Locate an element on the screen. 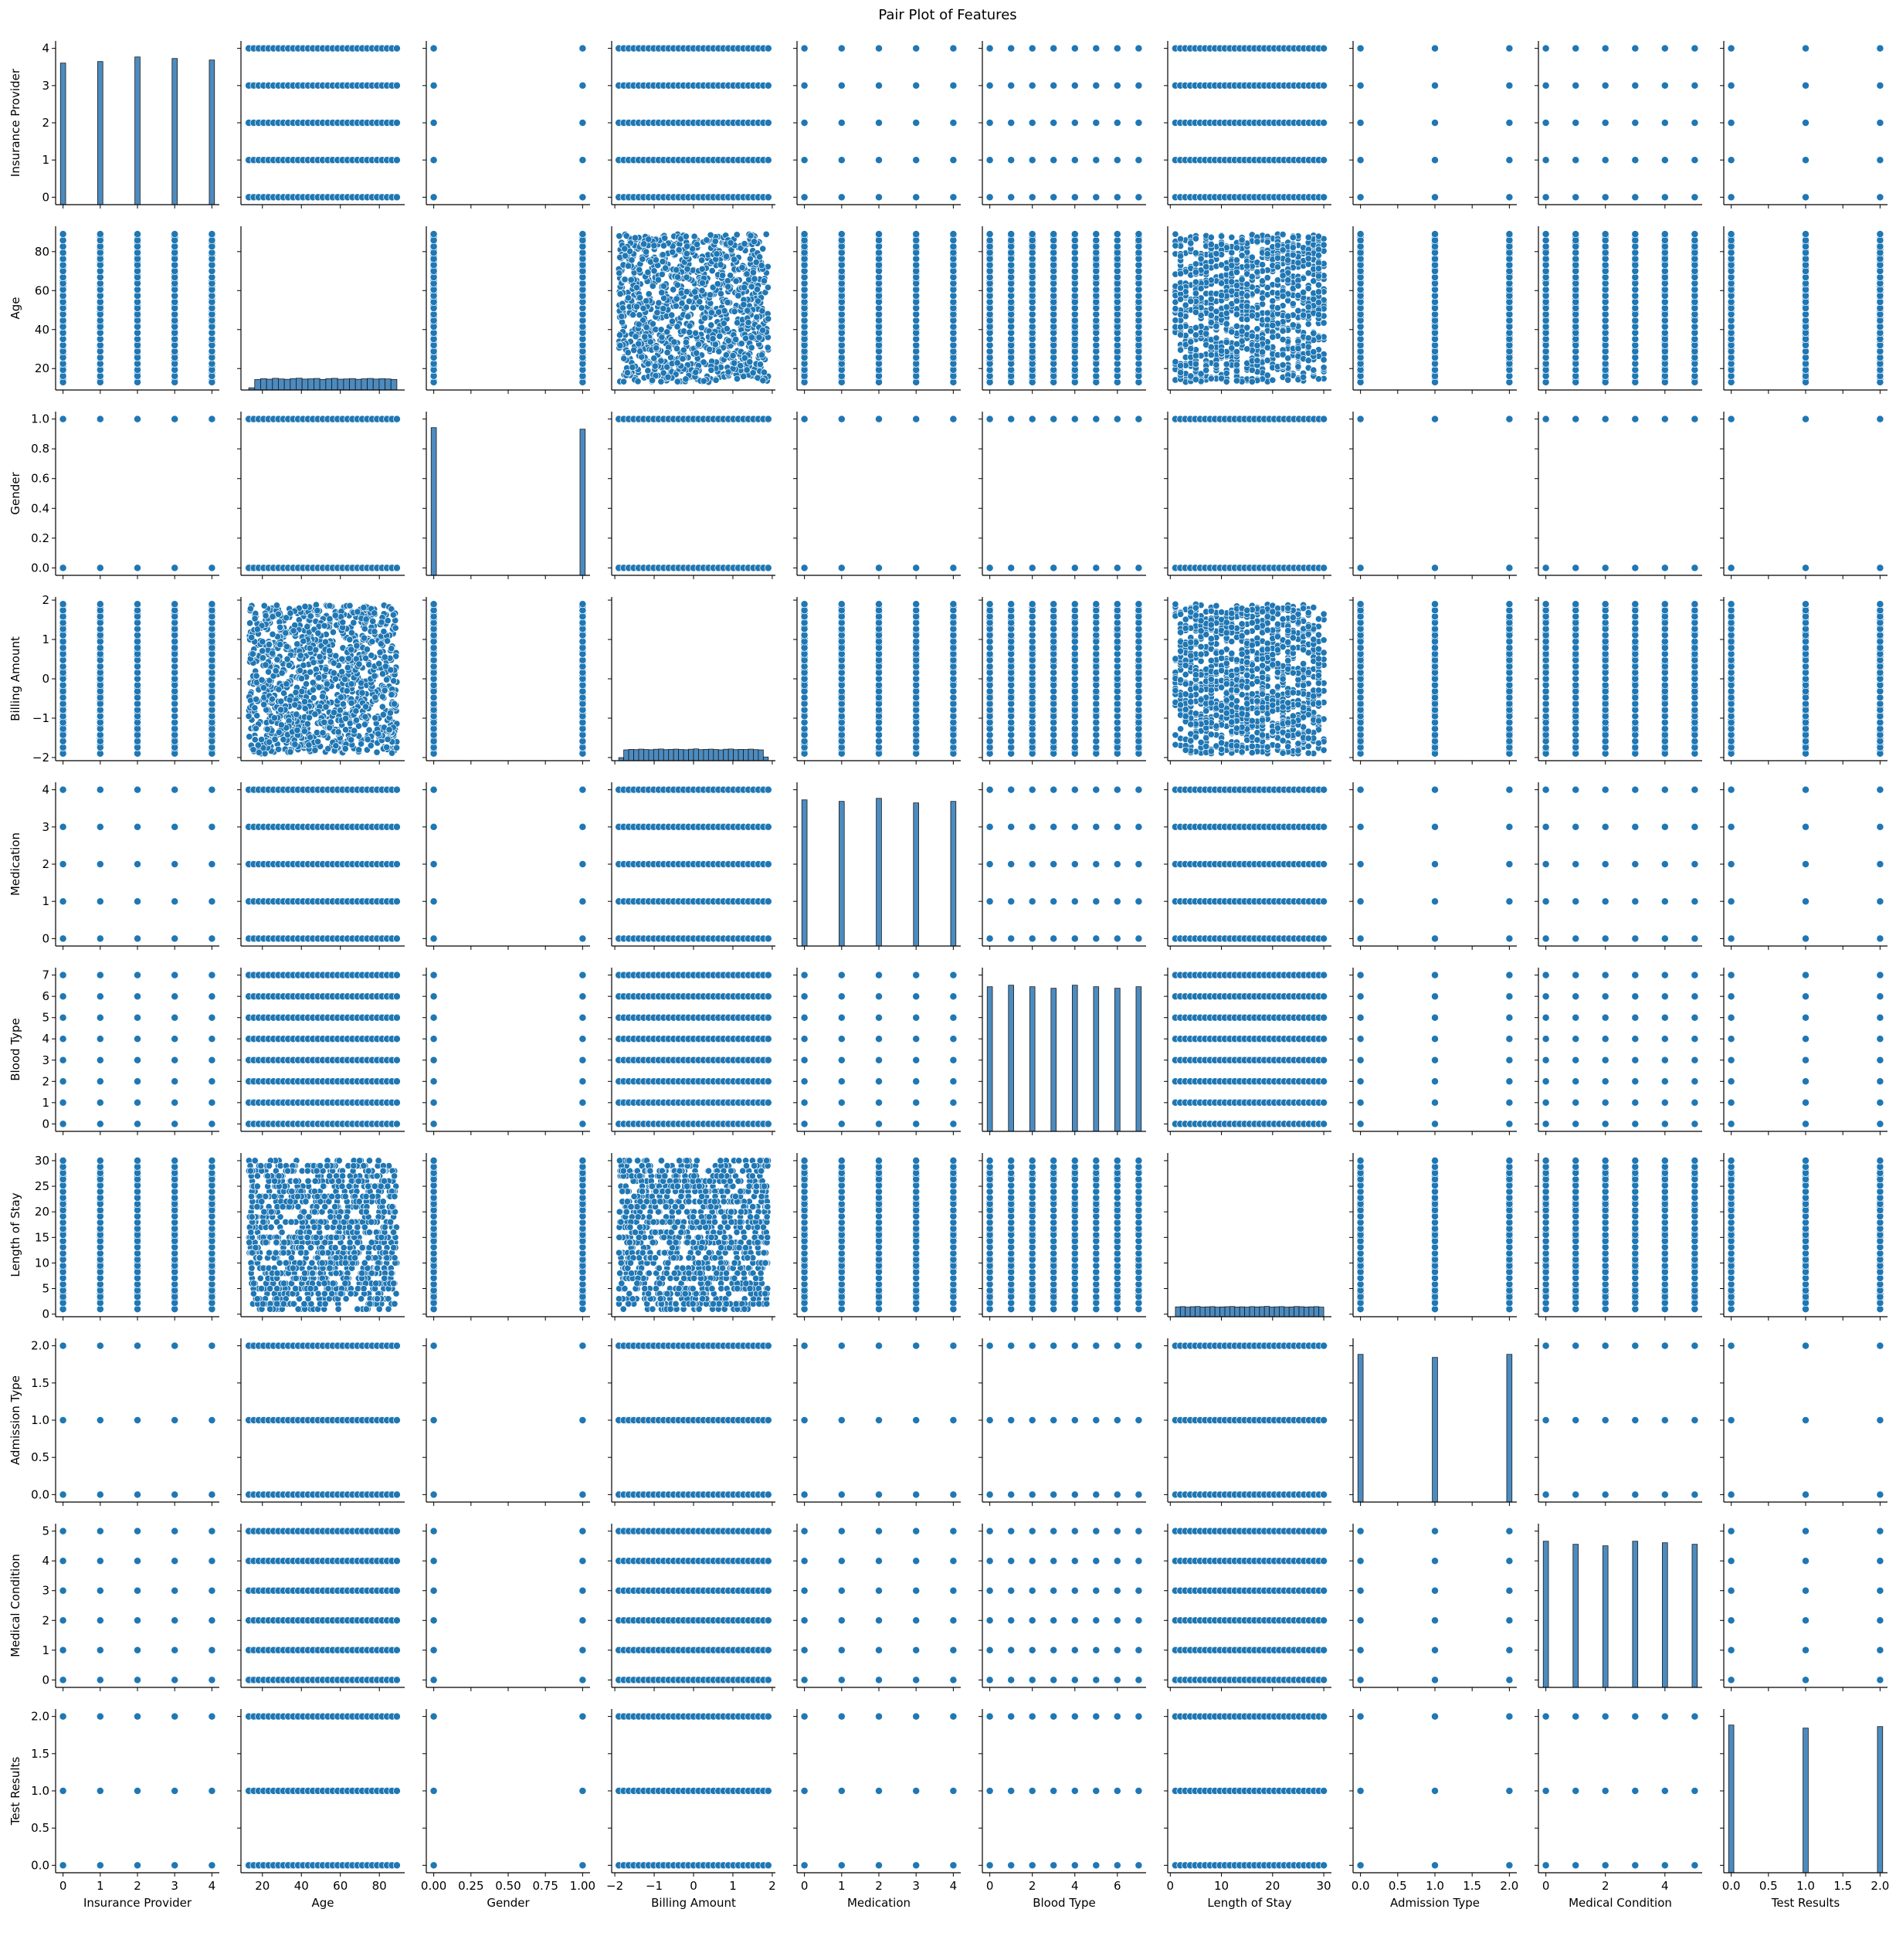 The width and height of the screenshot is (1896, 1960). panel-age-vs-age is located at coordinates (321, 310).